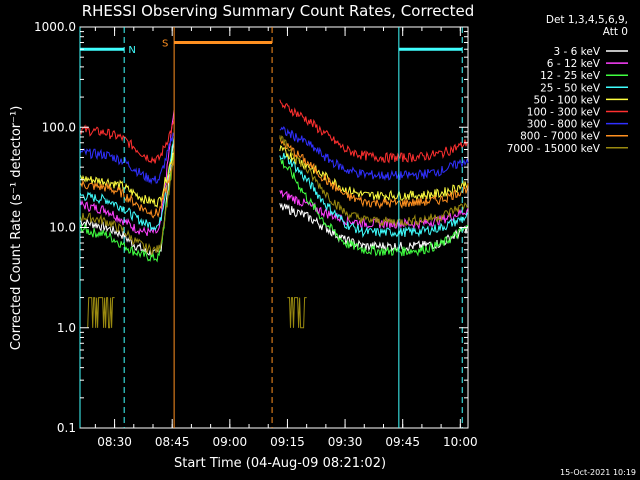 Image resolution: width=640 pixels, height=480 pixels. Describe the element at coordinates (59, 127) in the screenshot. I see `y-tick-label: 100.0` at that location.